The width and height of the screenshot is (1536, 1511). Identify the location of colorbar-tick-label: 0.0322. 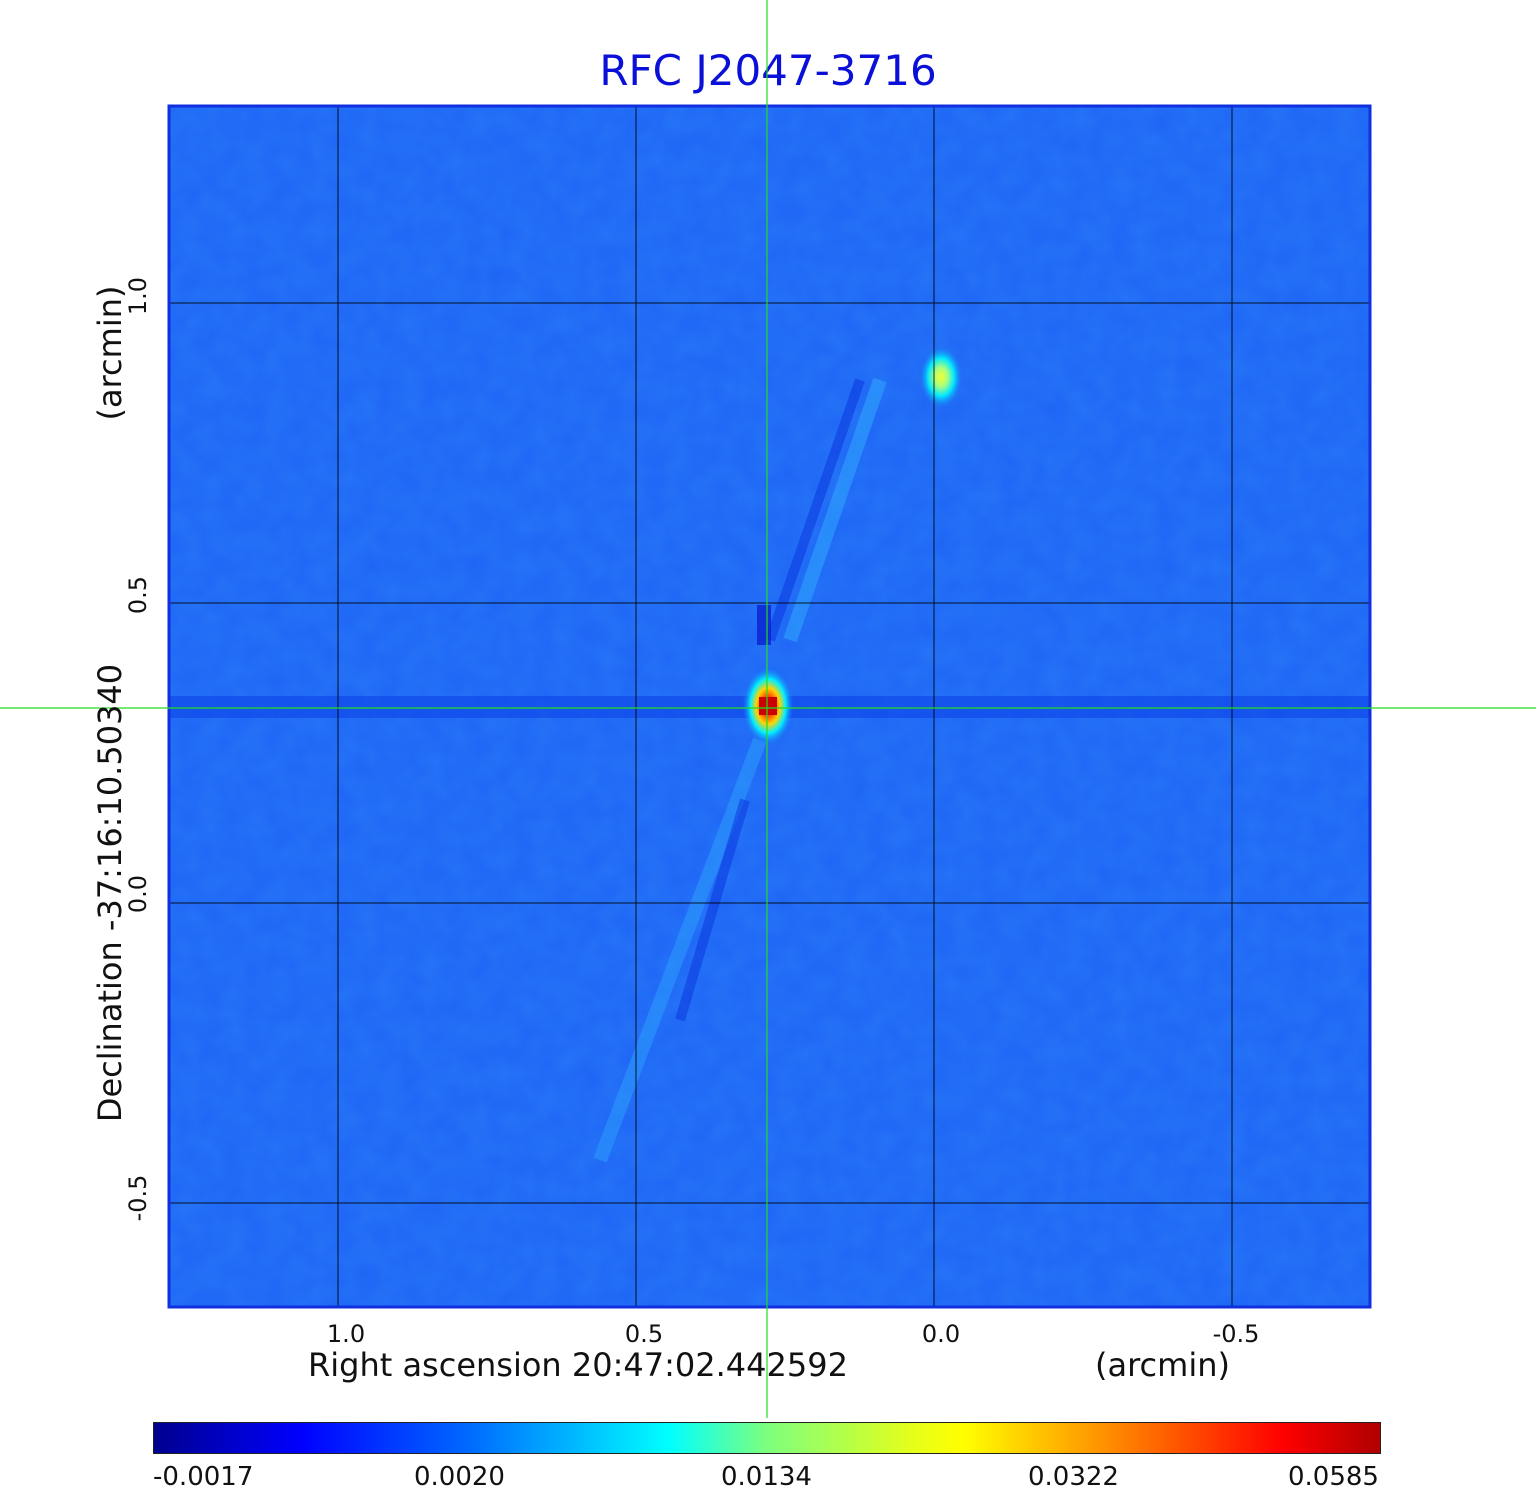
(1073, 1477).